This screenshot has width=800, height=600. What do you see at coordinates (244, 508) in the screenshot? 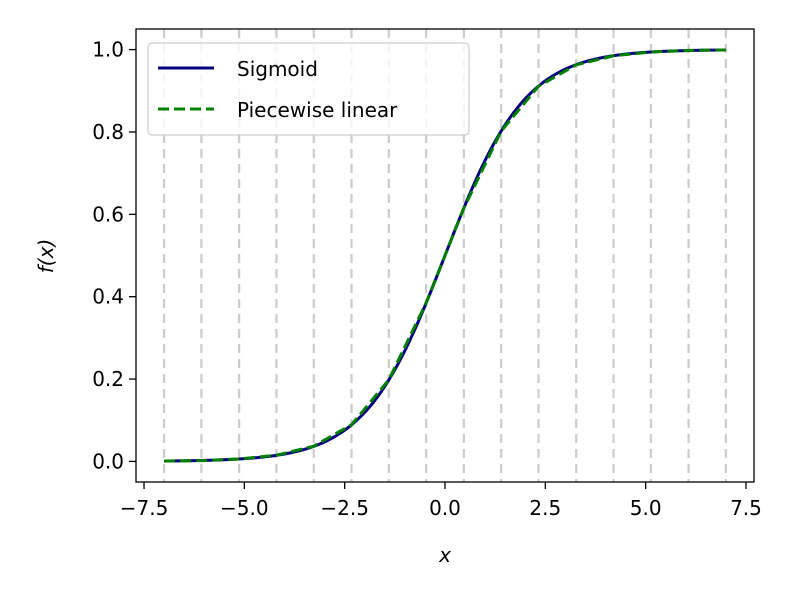
I see `x-tick-label: −5.0` at bounding box center [244, 508].